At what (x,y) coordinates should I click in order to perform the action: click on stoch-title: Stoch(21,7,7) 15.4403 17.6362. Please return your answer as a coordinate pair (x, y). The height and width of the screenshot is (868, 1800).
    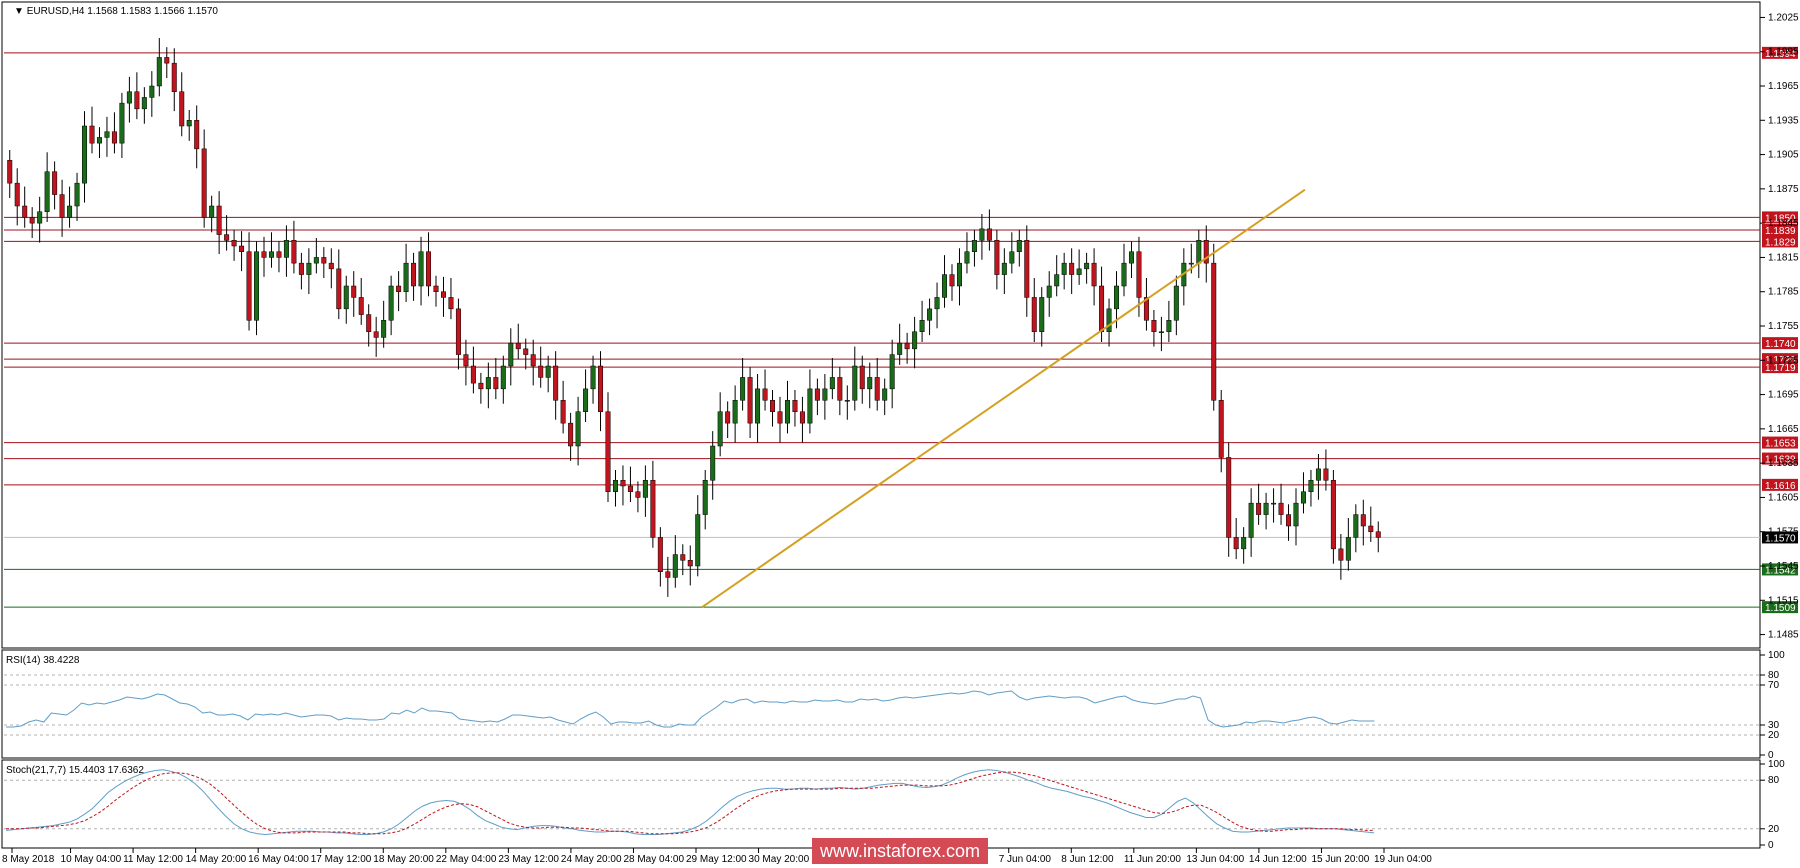
    Looking at the image, I should click on (75, 770).